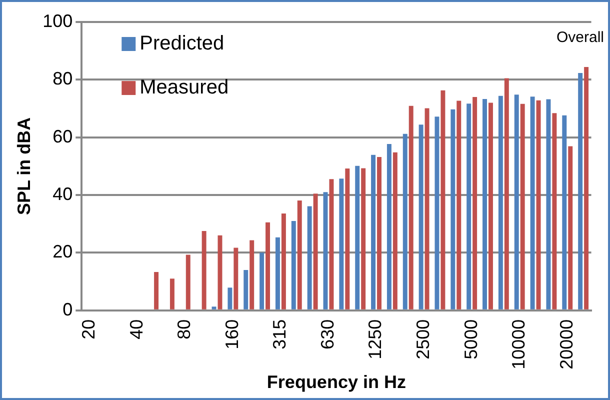 This screenshot has height=400, width=610. What do you see at coordinates (327, 334) in the screenshot?
I see `x-tick-label: 630` at bounding box center [327, 334].